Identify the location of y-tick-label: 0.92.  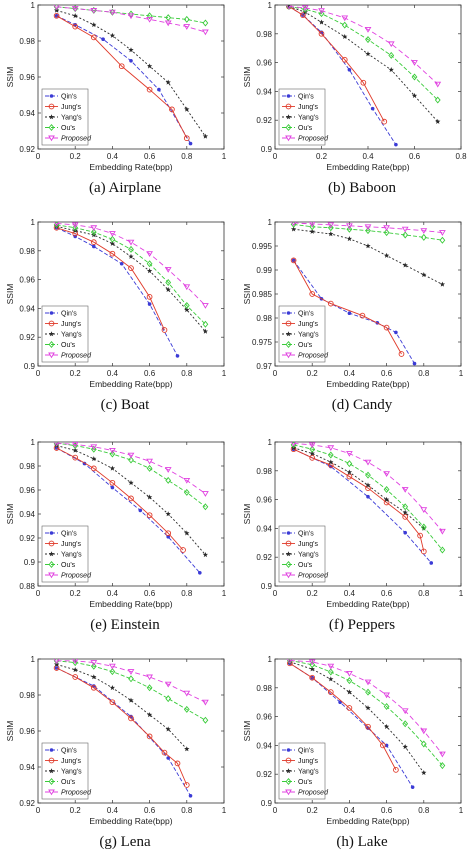
(264, 557).